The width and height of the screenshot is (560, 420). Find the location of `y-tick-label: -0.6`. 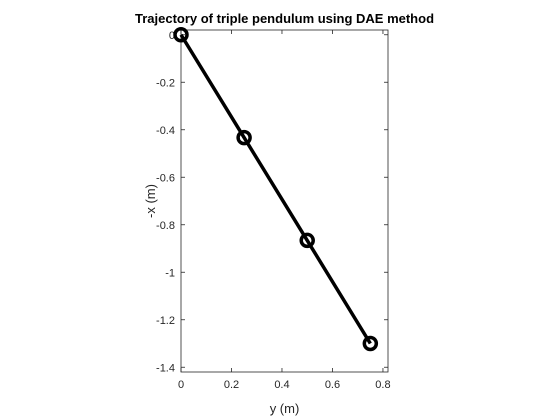

y-tick-label: -0.6 is located at coordinates (165, 178).